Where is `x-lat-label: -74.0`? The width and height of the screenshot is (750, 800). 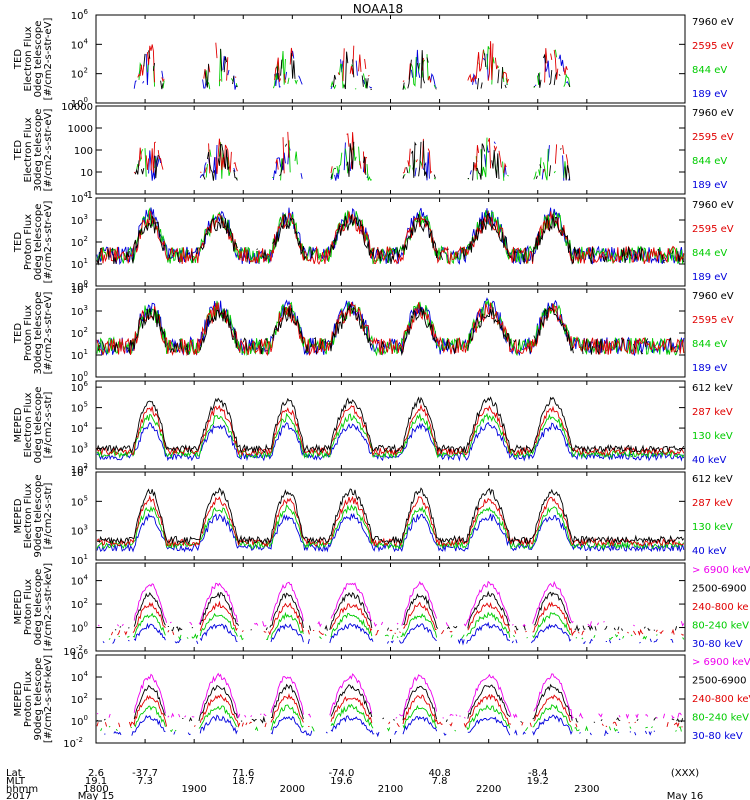 x-lat-label: -74.0 is located at coordinates (341, 773).